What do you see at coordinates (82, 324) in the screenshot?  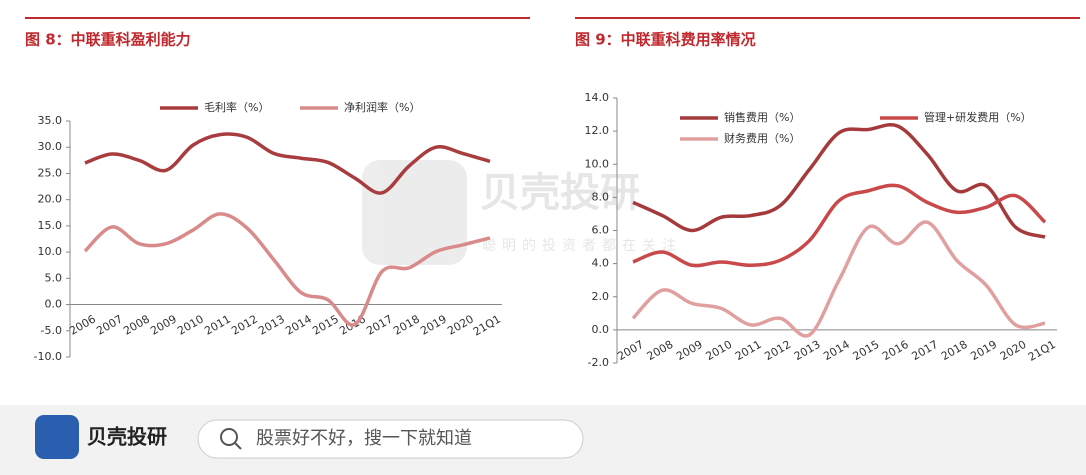 I see `x-tick-label: 2006` at bounding box center [82, 324].